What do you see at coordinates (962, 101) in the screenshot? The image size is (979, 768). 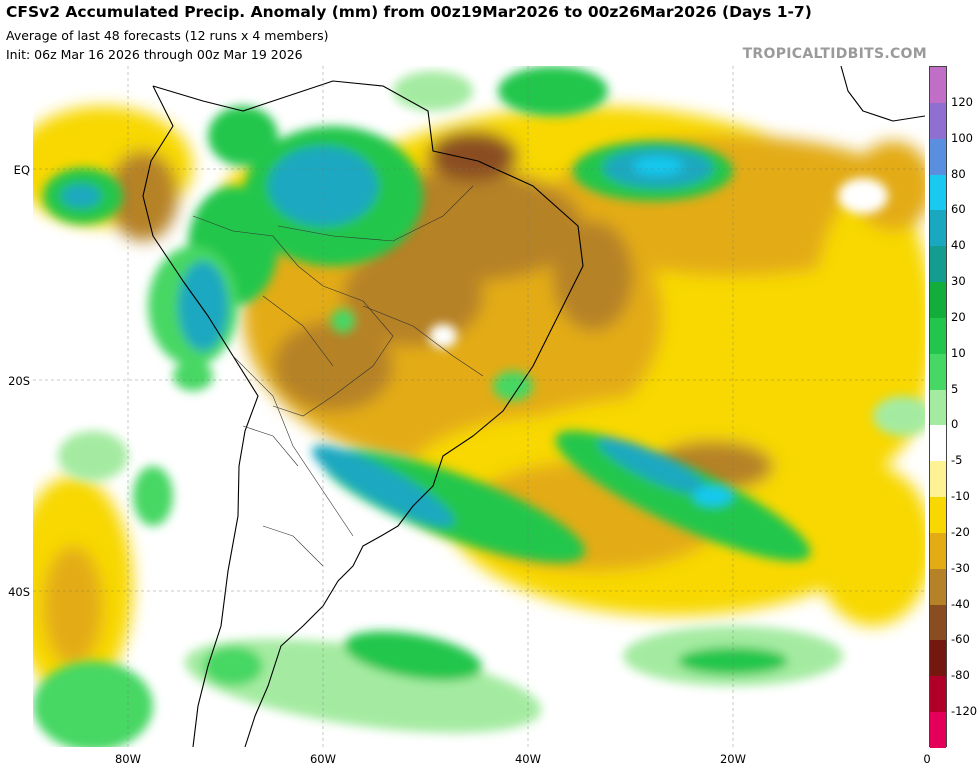 I see `colorbar-label: 120` at bounding box center [962, 101].